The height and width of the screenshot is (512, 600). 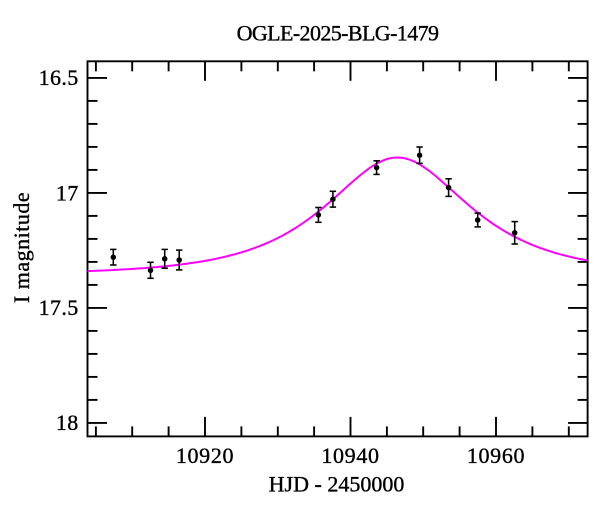 What do you see at coordinates (67, 192) in the screenshot?
I see `svg-text: 17` at bounding box center [67, 192].